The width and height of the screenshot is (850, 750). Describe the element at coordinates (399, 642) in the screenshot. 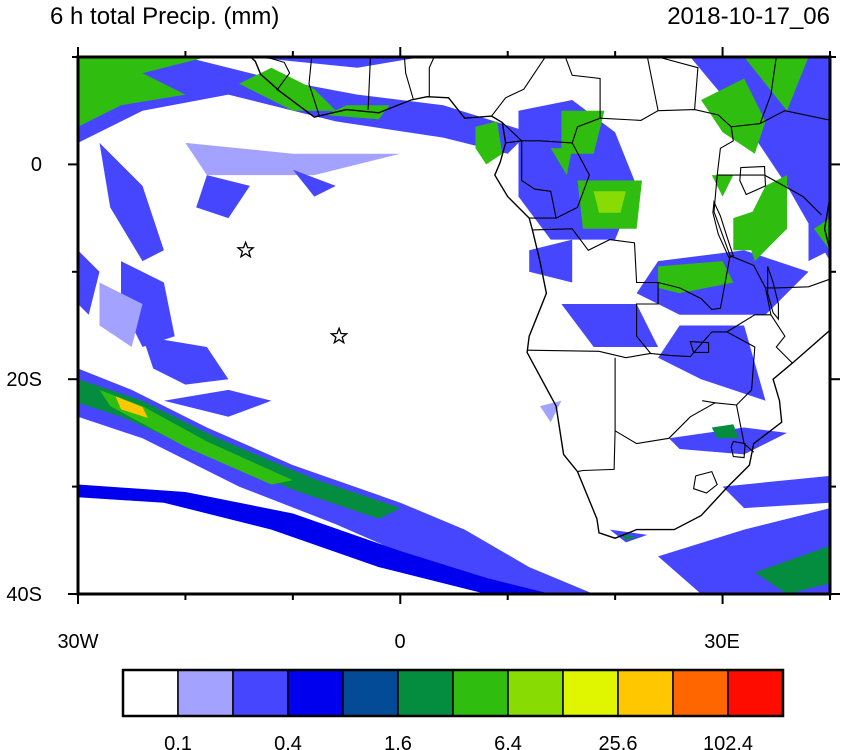

I see `x-tick-label-0: 0` at that location.